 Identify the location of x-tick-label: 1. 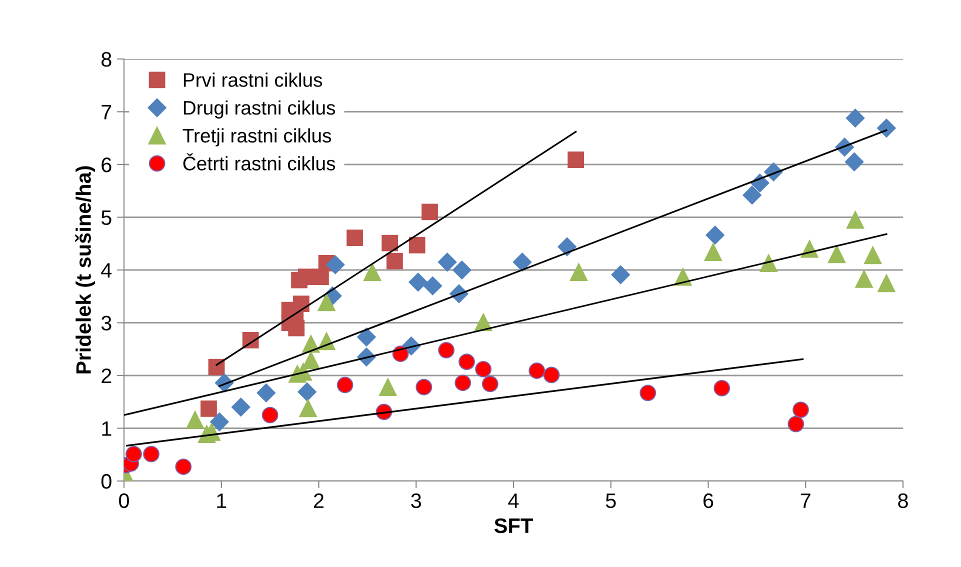
(221, 501).